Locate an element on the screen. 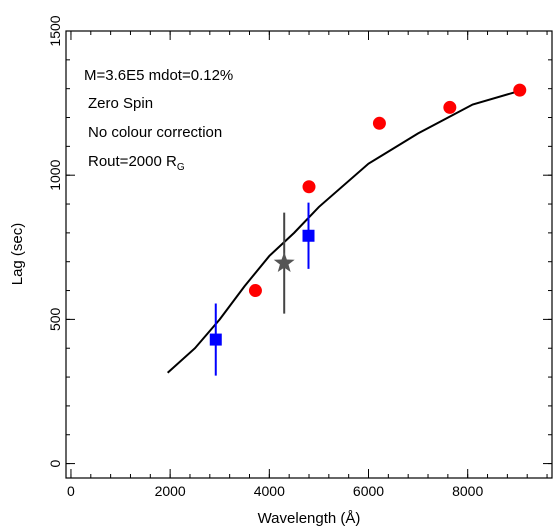 This screenshot has width=556, height=527. x-tick-label: 2000 is located at coordinates (170, 491).